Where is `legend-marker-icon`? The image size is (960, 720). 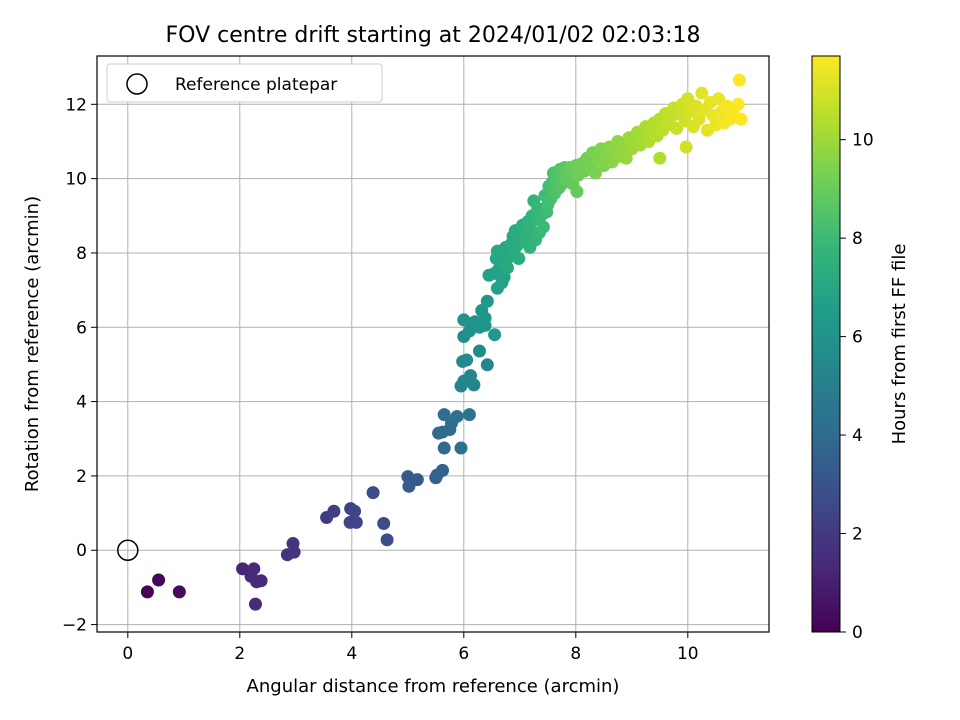 legend-marker-icon is located at coordinates (137, 84).